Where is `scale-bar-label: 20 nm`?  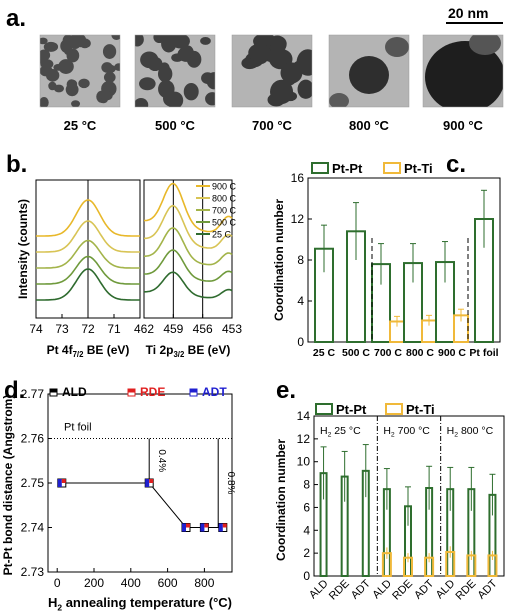 scale-bar-label: 20 nm is located at coordinates (468, 13).